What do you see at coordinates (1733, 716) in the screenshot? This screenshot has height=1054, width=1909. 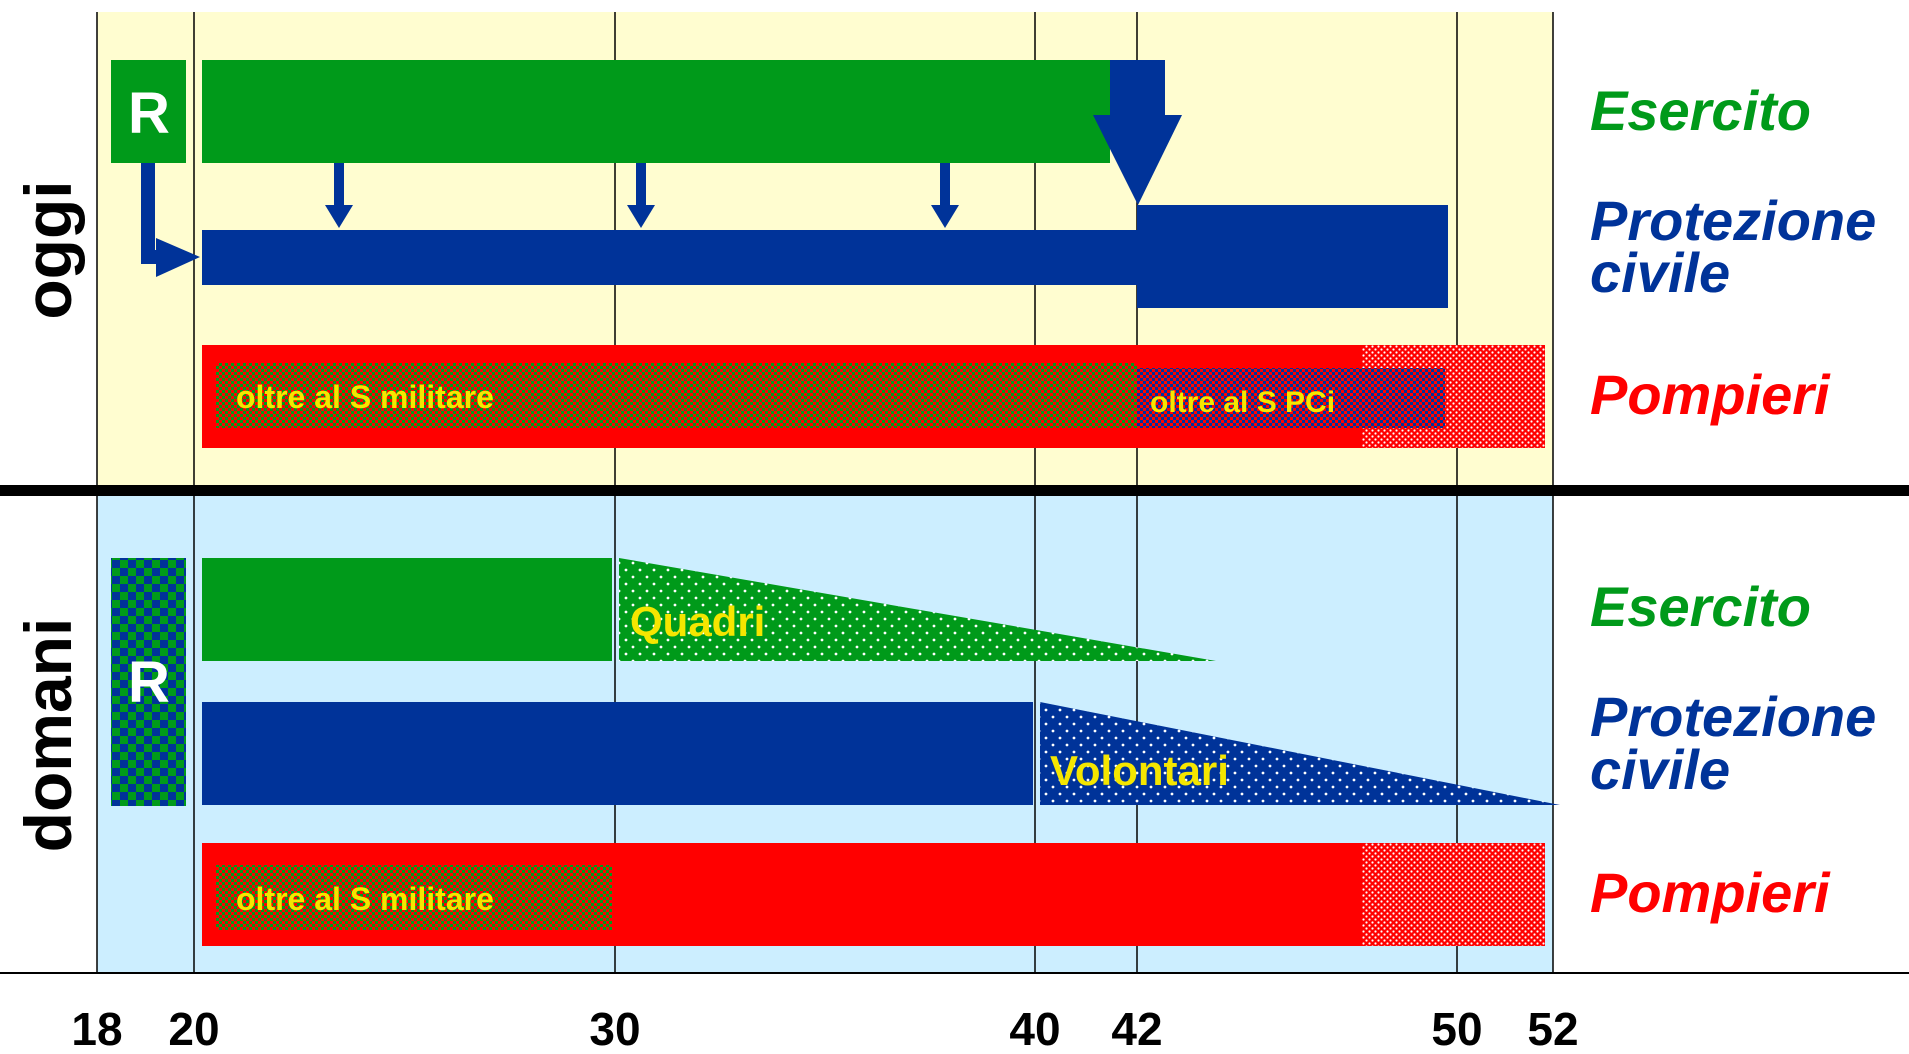 I see `domani-protezione-label-line1: Protezione` at bounding box center [1733, 716].